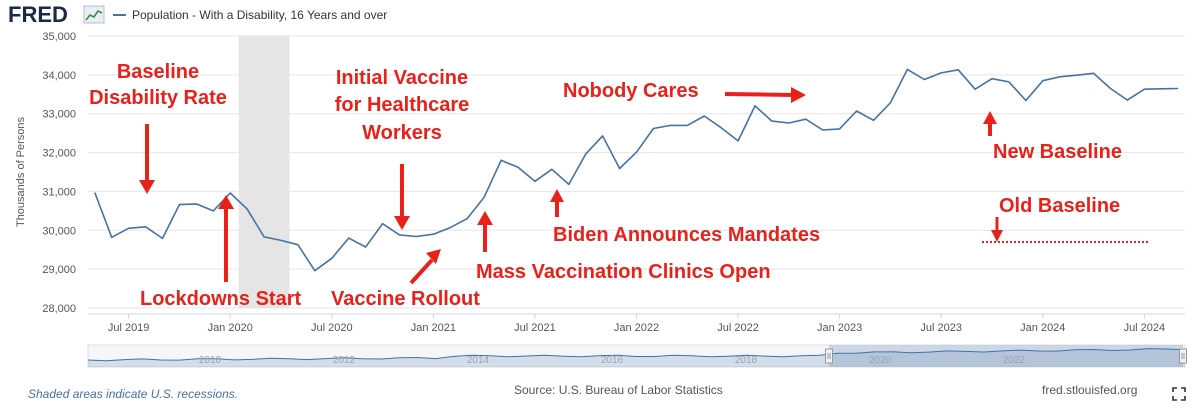  Describe the element at coordinates (618, 390) in the screenshot. I see `source-label: Source: U.S. Bureau of Labor Statistics` at that location.